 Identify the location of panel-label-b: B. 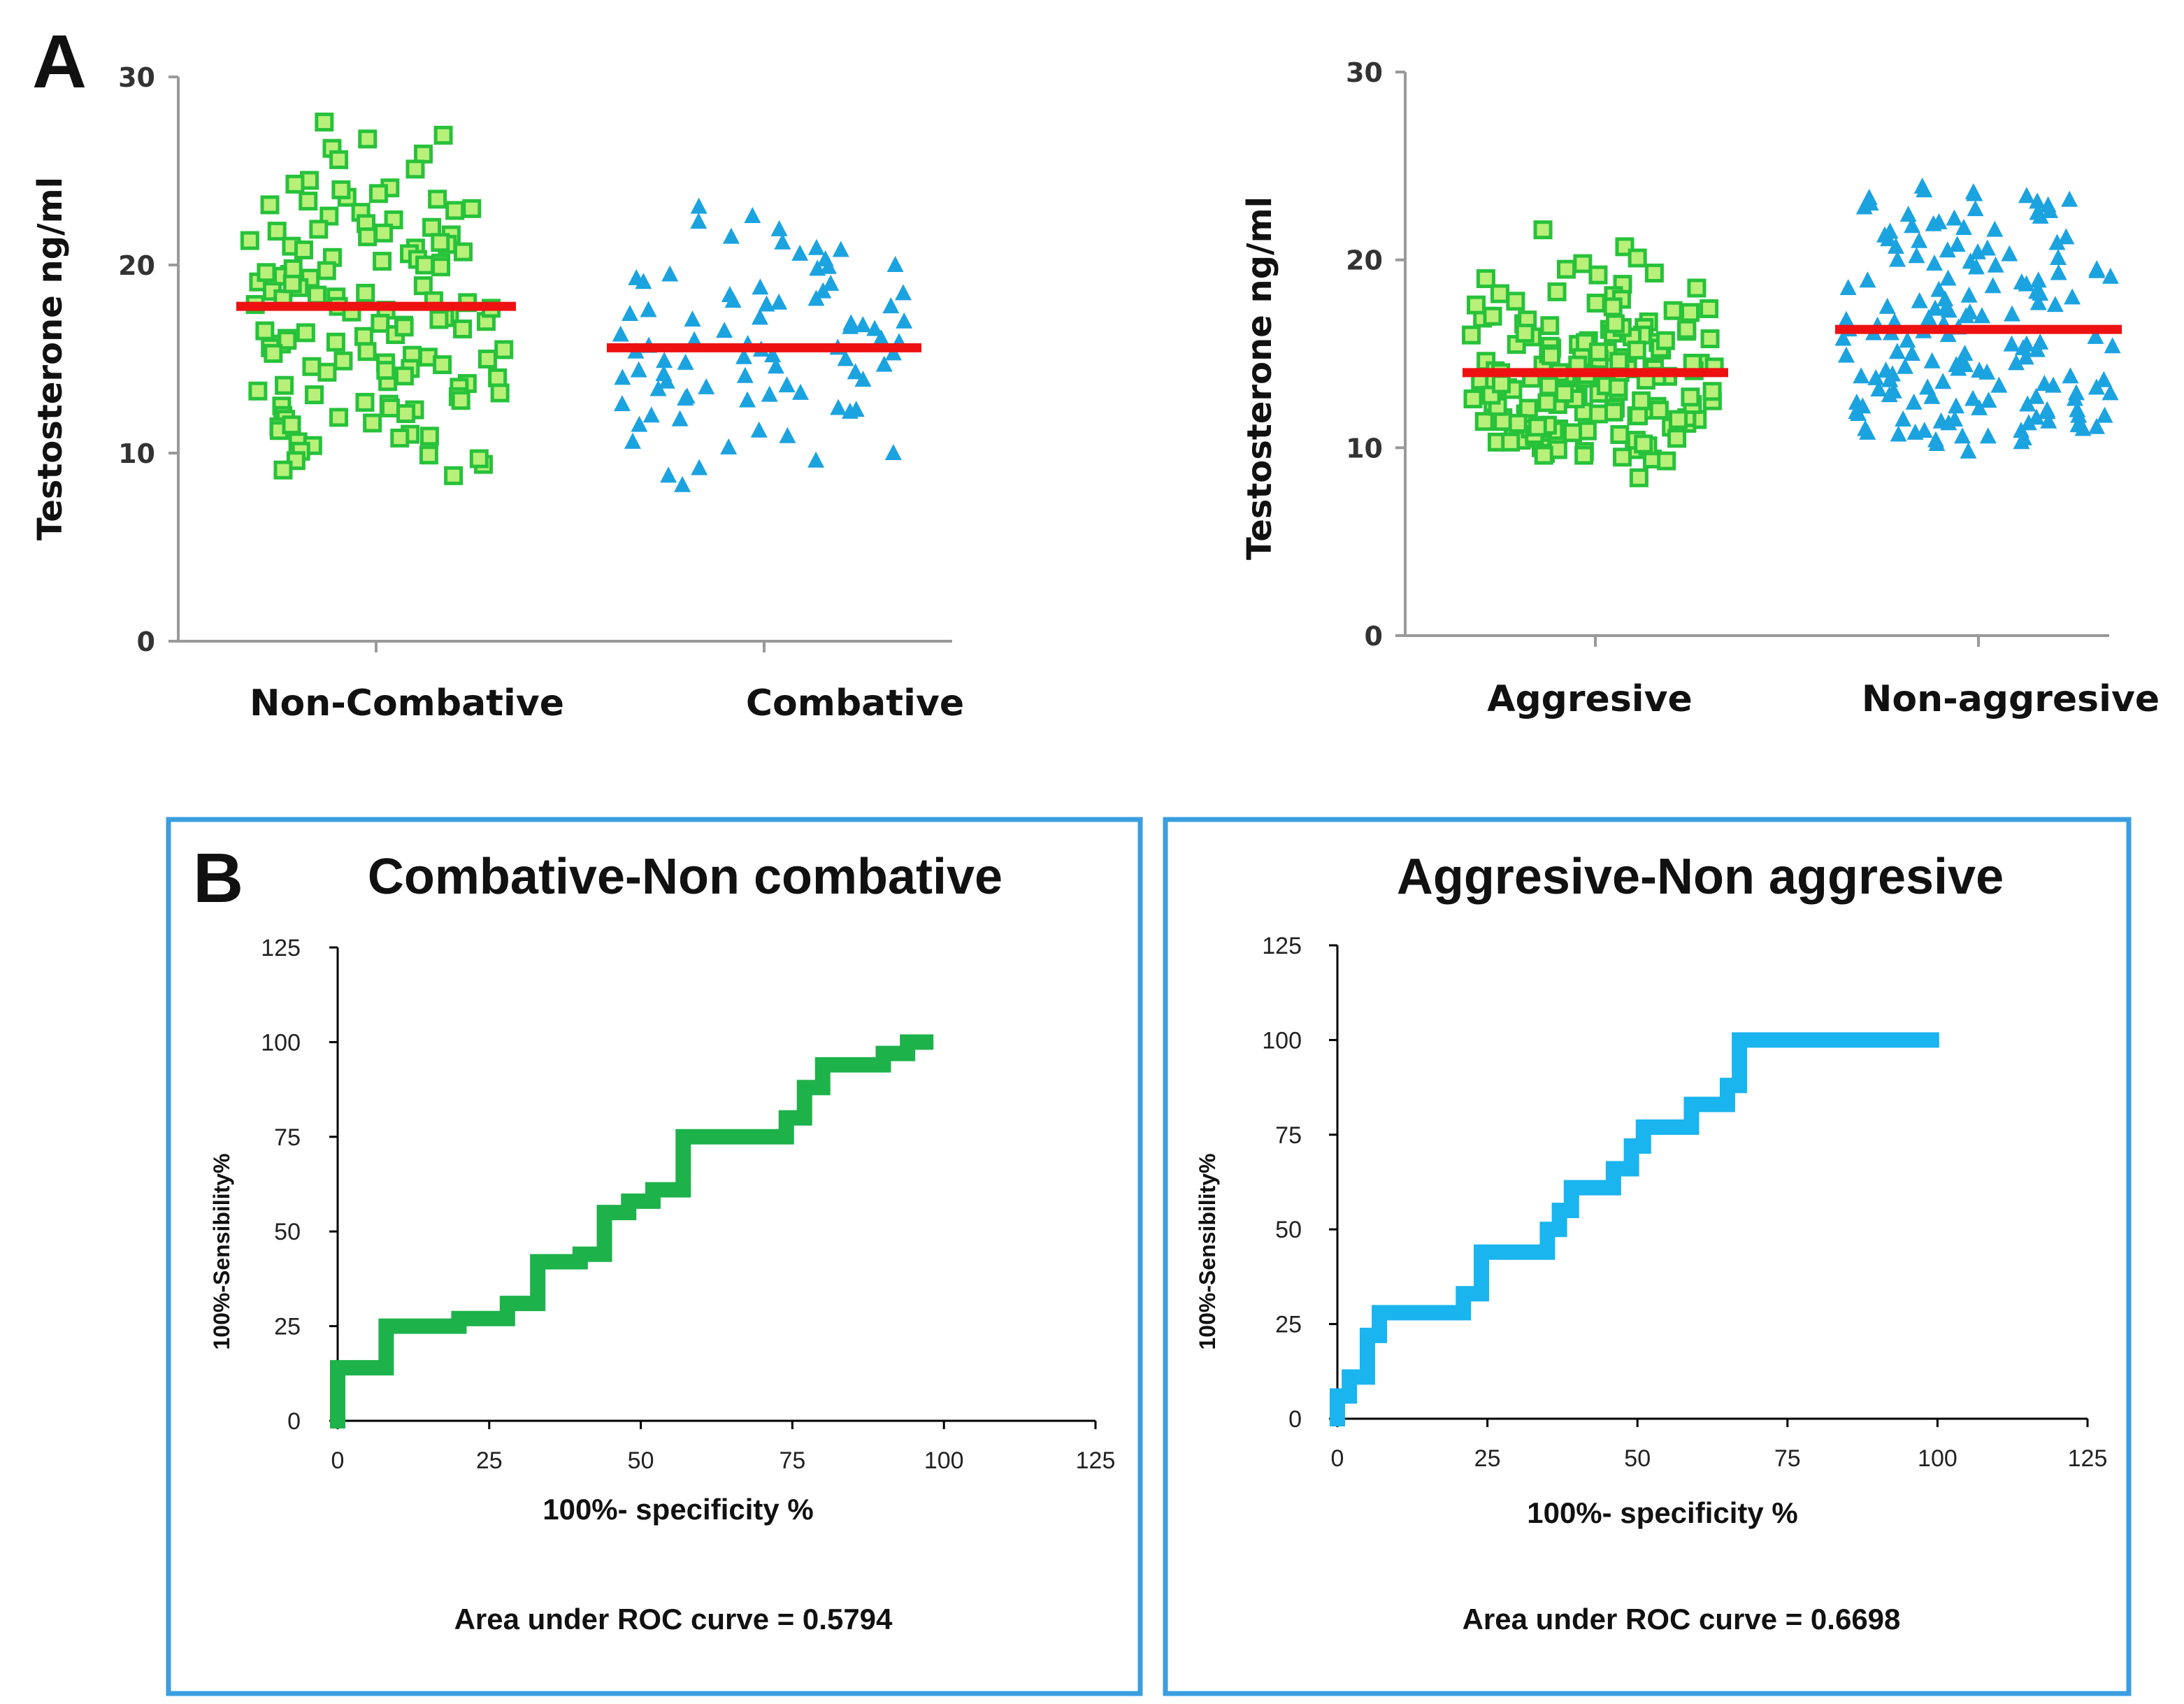
(218, 878).